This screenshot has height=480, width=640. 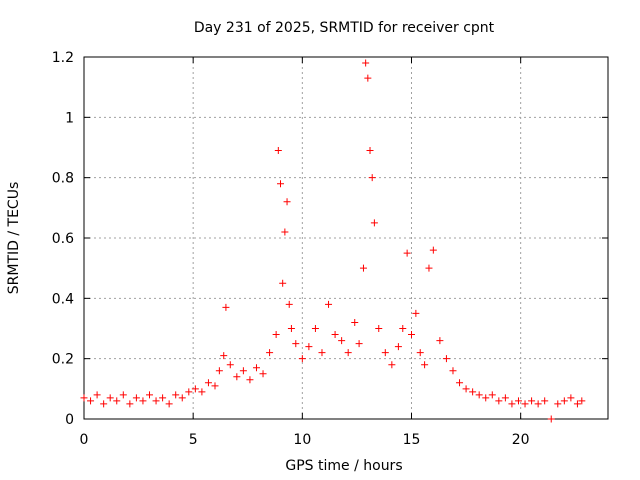 I want to click on y-tick-label: 0.6, so click(x=63, y=239).